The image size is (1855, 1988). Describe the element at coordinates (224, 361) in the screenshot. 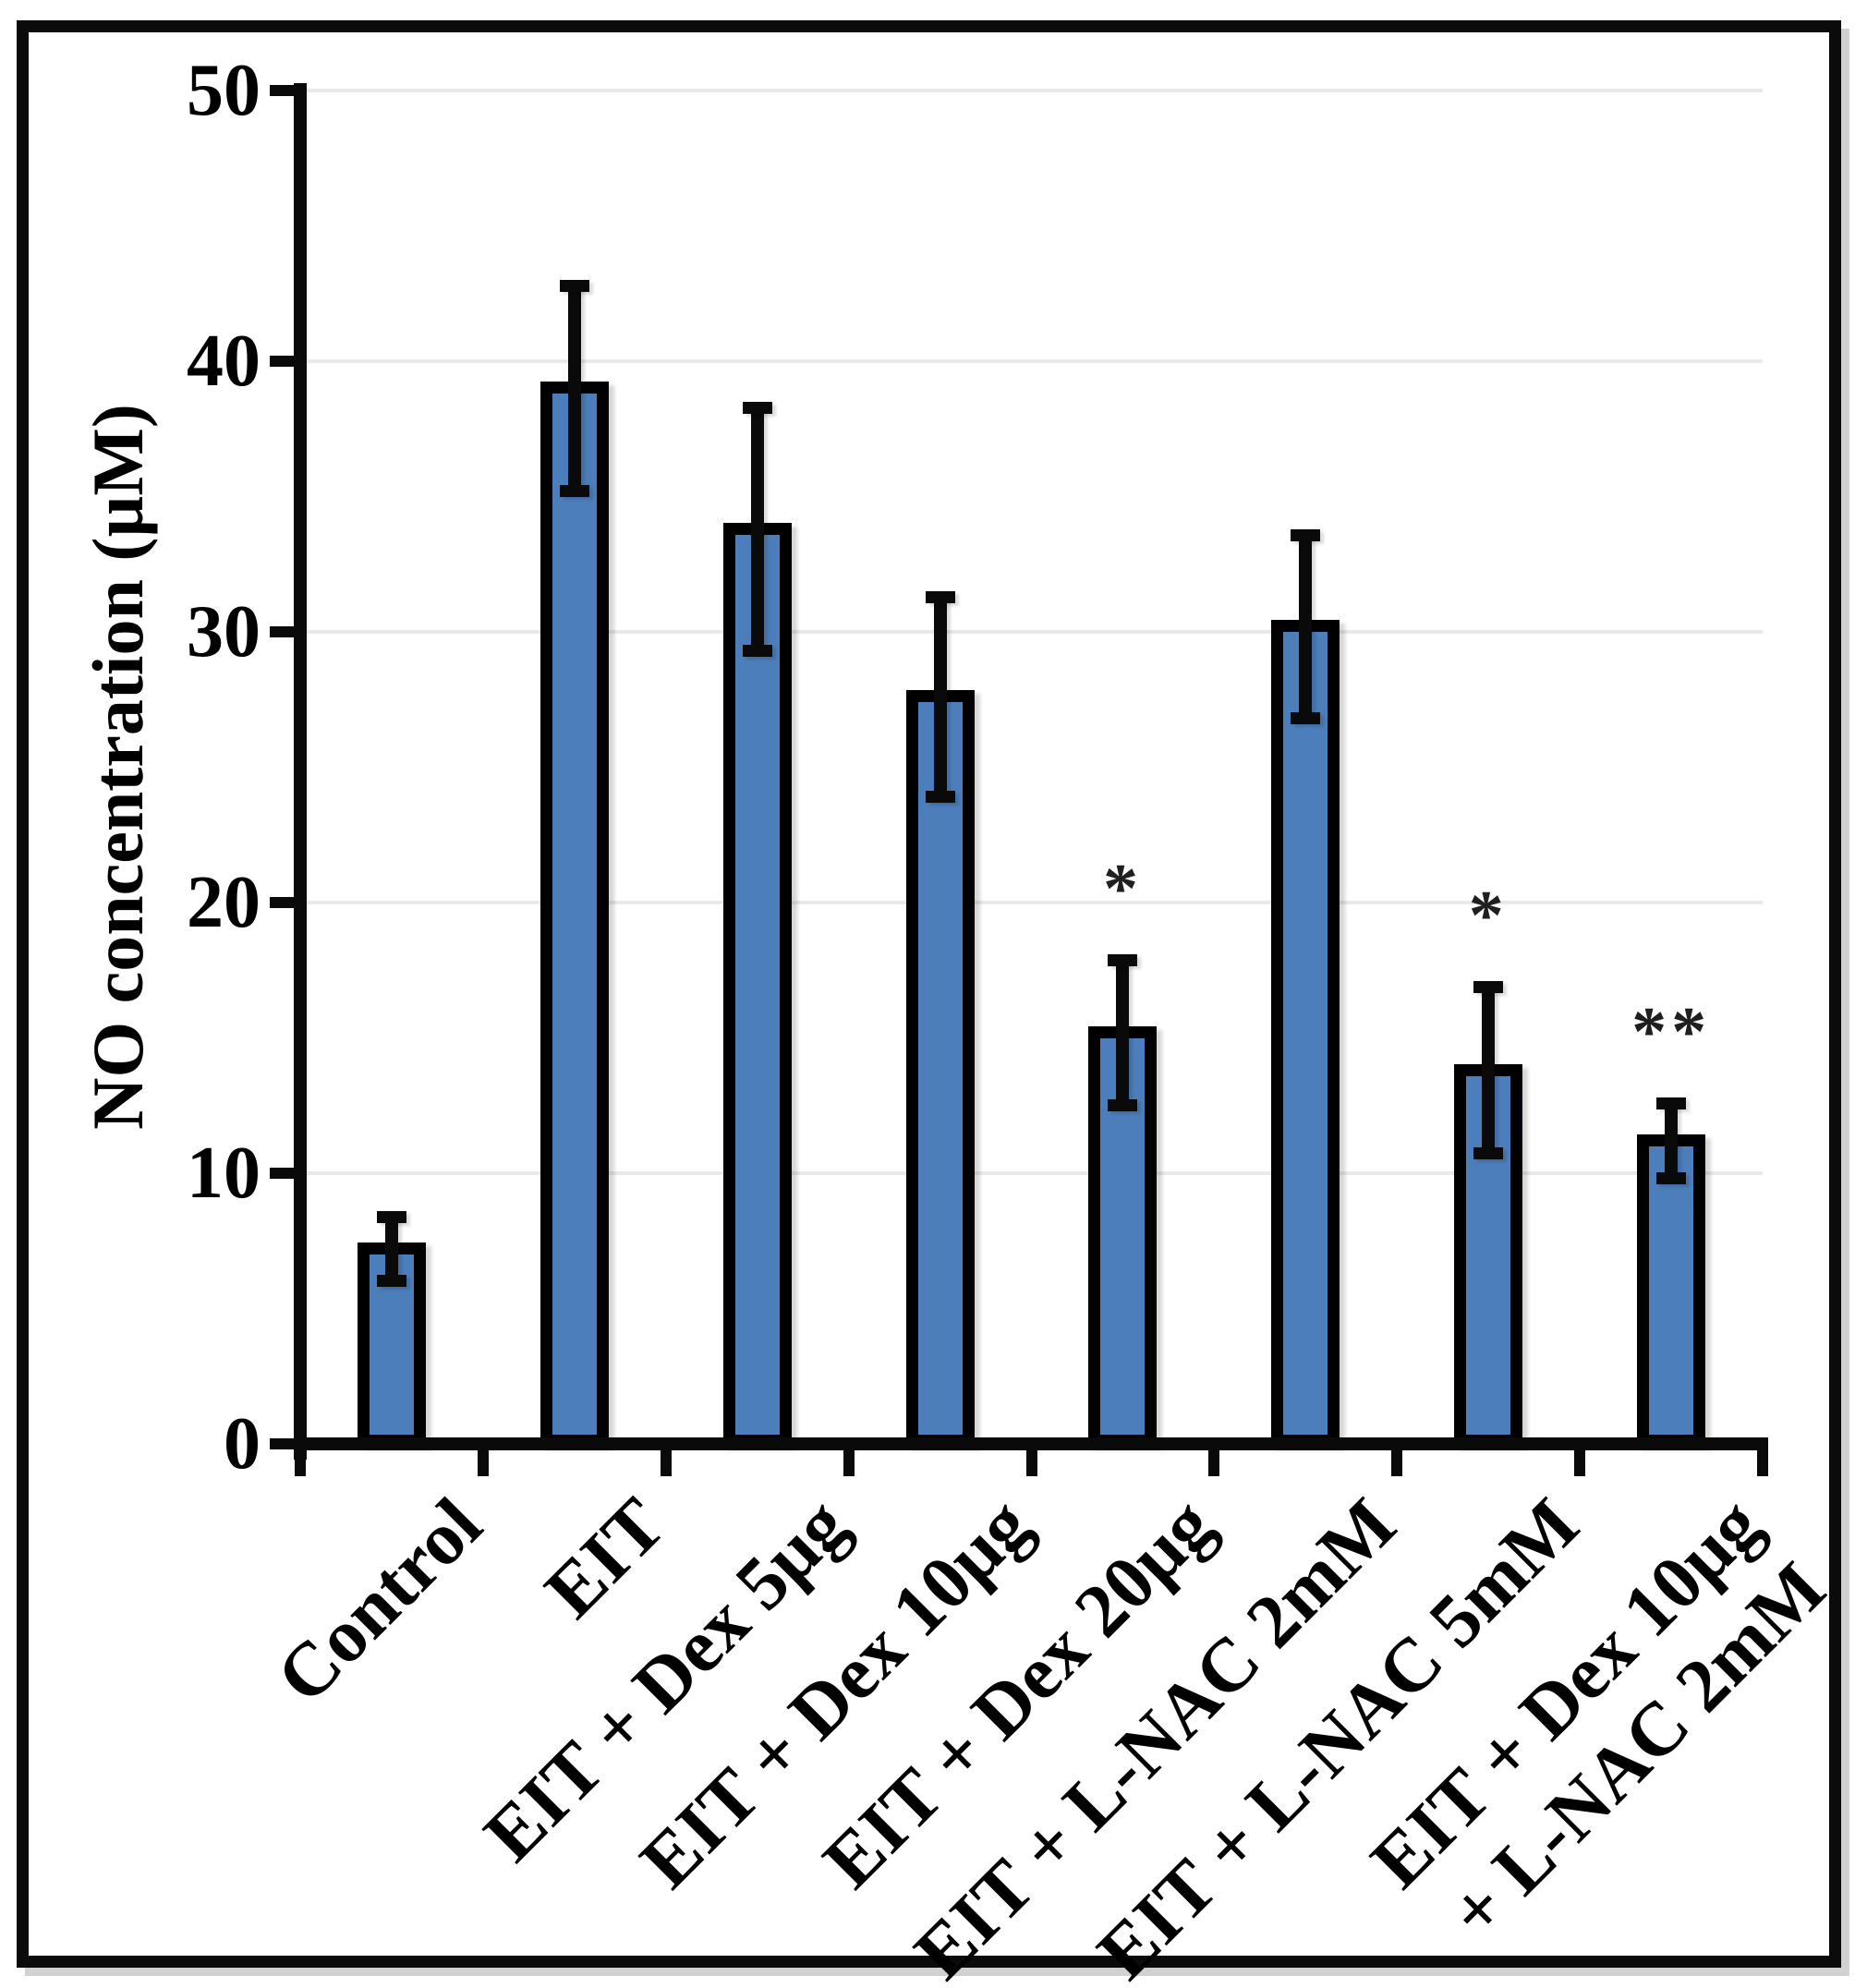

I see `y-tick-label-40: 40` at that location.